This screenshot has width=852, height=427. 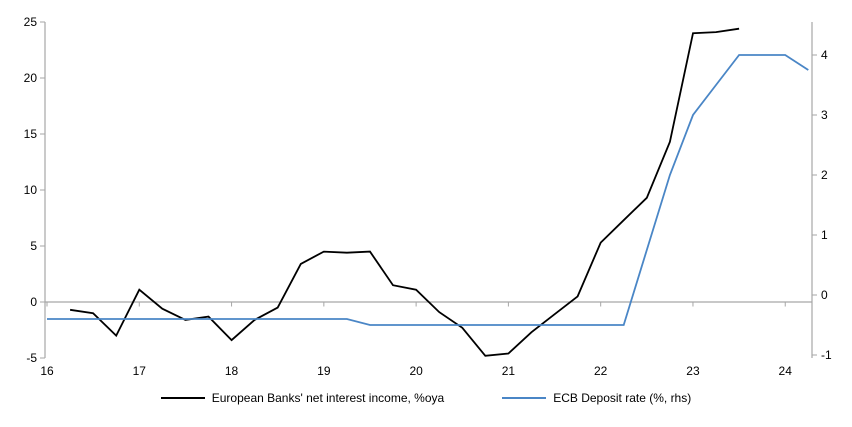 I want to click on left-axis-tick-label: 0, so click(x=33, y=302).